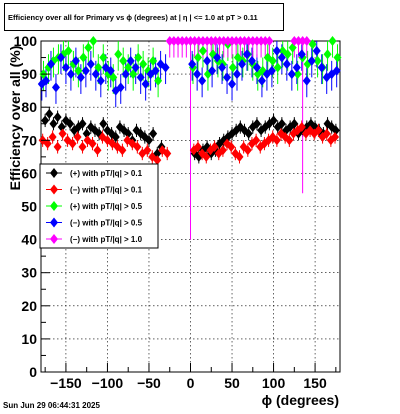  Describe the element at coordinates (66, 383) in the screenshot. I see `x-tick-label: −150` at that location.